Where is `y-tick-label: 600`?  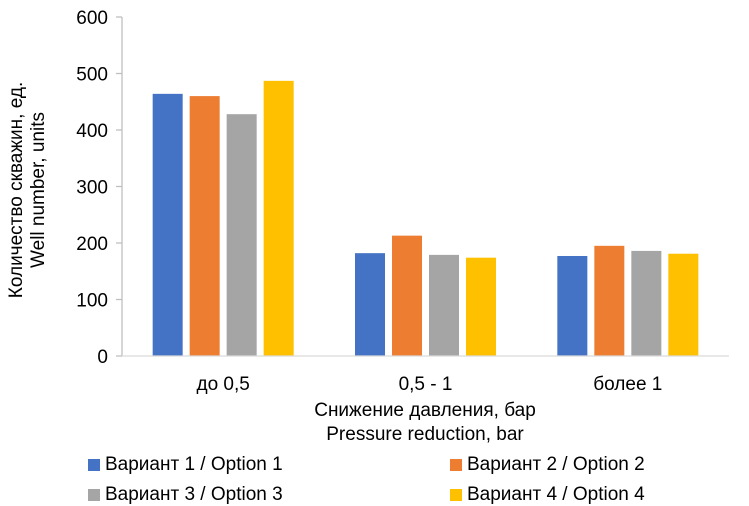
y-tick-label: 600 is located at coordinates (92, 18).